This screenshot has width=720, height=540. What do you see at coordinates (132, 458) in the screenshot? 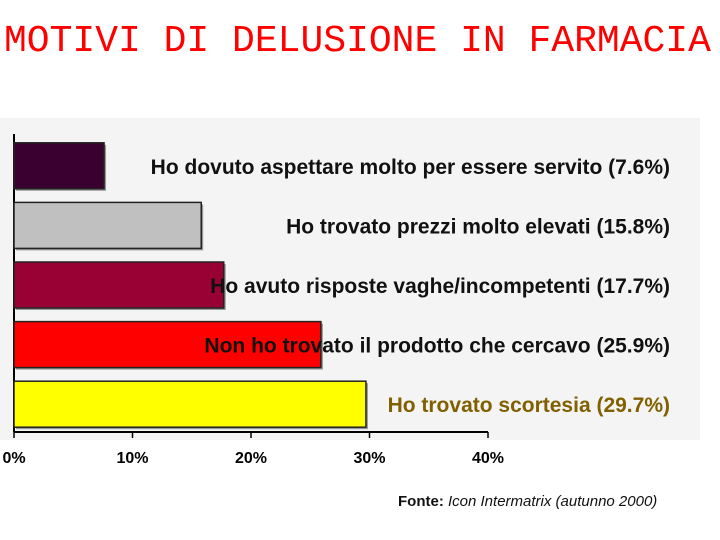
I see `x-tick-label: 10%` at bounding box center [132, 458].